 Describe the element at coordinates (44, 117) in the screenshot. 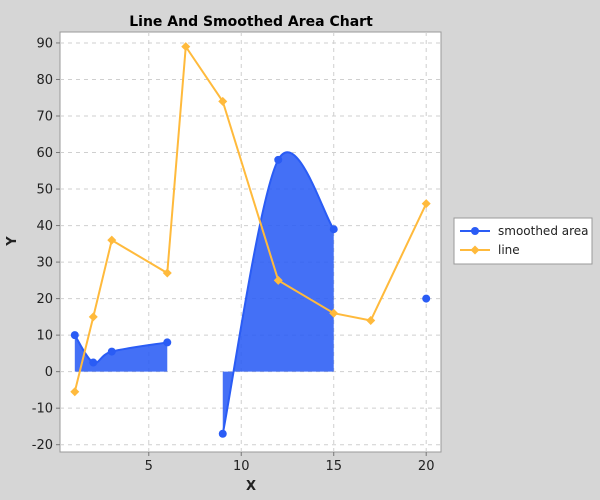

I see `y-tick-label: 70` at that location.